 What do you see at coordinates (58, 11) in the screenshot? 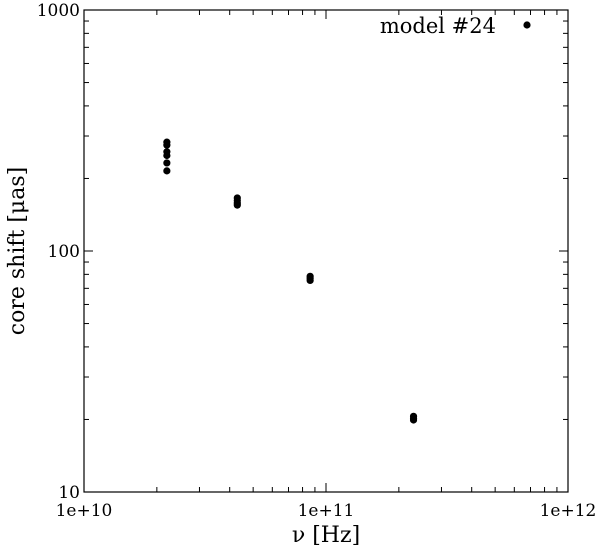
I see `y-tick-label: 1000` at bounding box center [58, 11].